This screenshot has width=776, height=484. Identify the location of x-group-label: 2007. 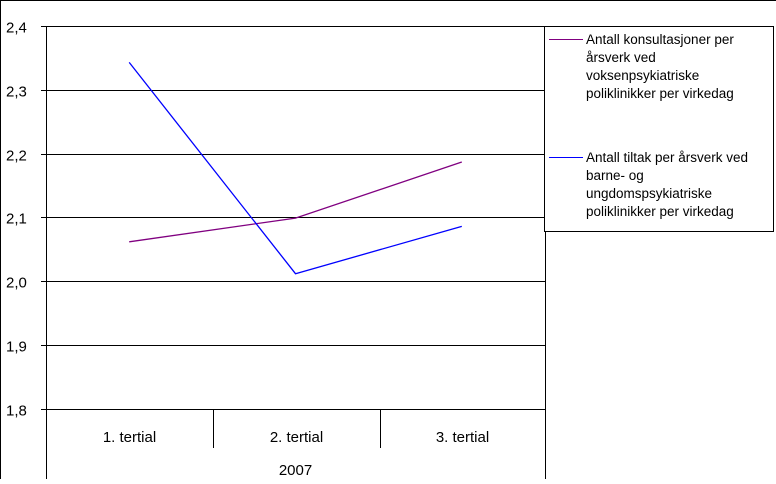
(295, 470).